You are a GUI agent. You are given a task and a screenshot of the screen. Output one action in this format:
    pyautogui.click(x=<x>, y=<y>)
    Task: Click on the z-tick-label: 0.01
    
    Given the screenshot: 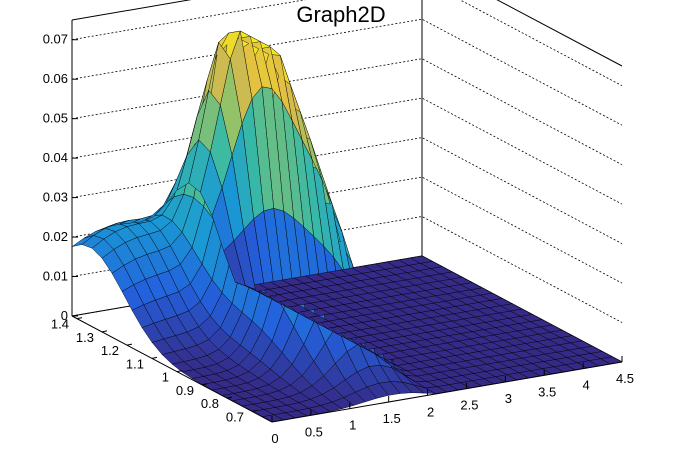 What is the action you would take?
    pyautogui.click(x=55, y=276)
    